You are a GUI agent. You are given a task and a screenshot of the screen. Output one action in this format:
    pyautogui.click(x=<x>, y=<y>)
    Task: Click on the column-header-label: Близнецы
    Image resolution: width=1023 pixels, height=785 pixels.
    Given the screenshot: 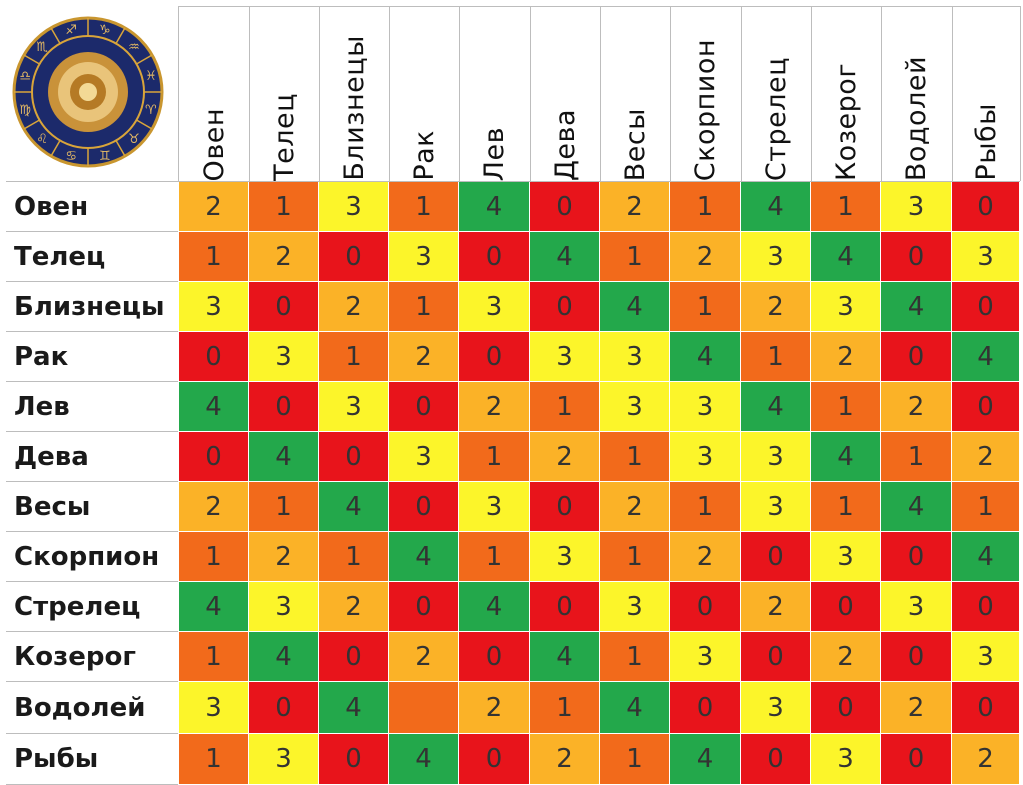 What is the action you would take?
    pyautogui.click(x=354, y=108)
    